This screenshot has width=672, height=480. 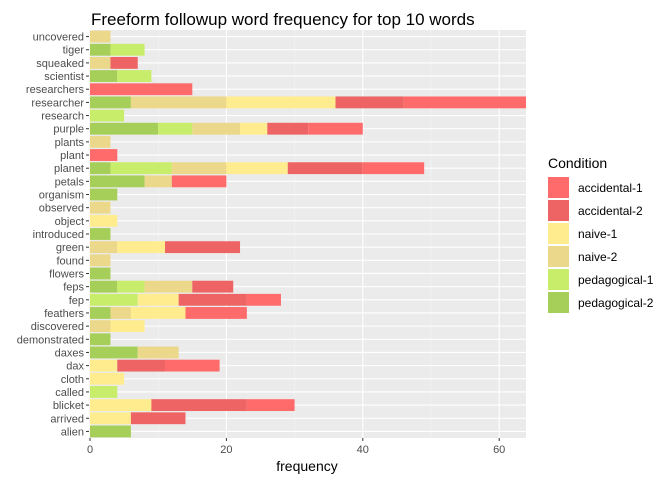 I want to click on y-tick-label-purple: purple, so click(x=68, y=130).